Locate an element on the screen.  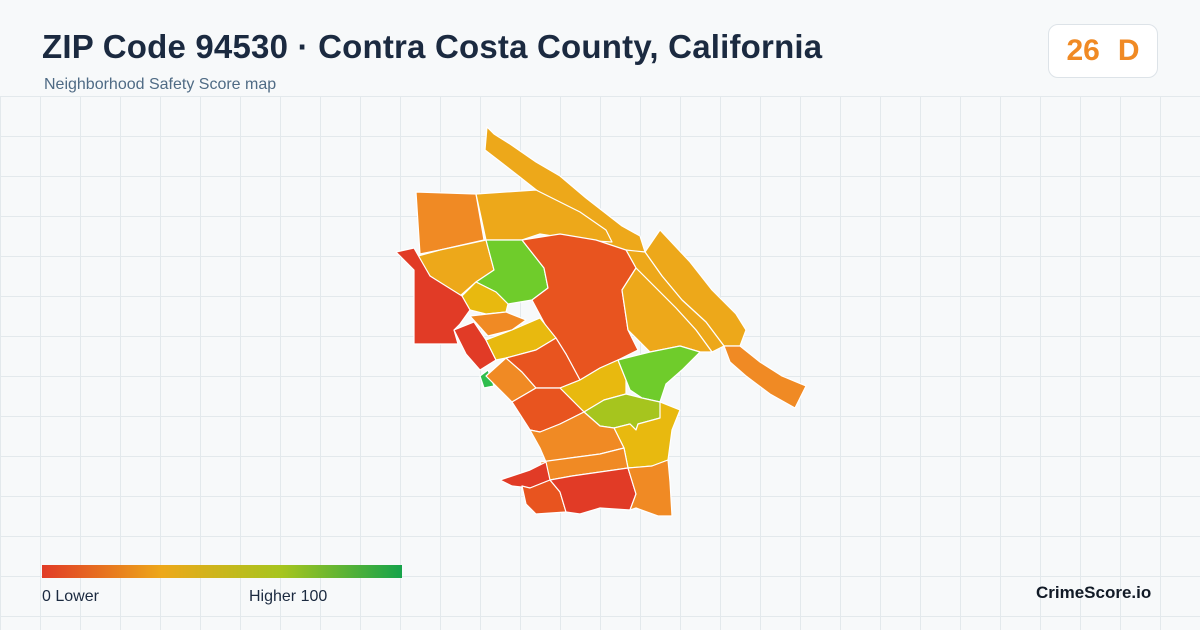
safety-grade: D is located at coordinates (1128, 50).